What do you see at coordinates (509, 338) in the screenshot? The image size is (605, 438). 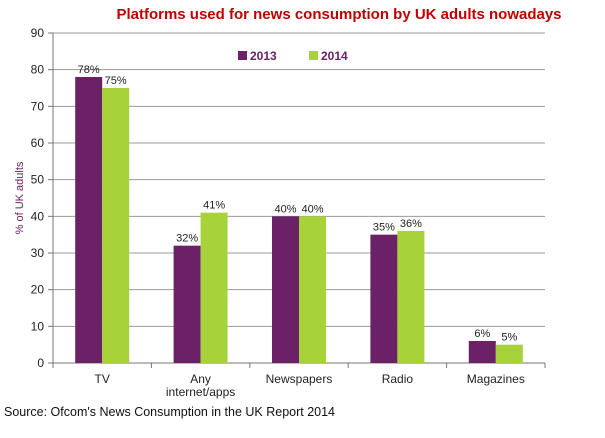 I see `data-label: 5%` at bounding box center [509, 338].